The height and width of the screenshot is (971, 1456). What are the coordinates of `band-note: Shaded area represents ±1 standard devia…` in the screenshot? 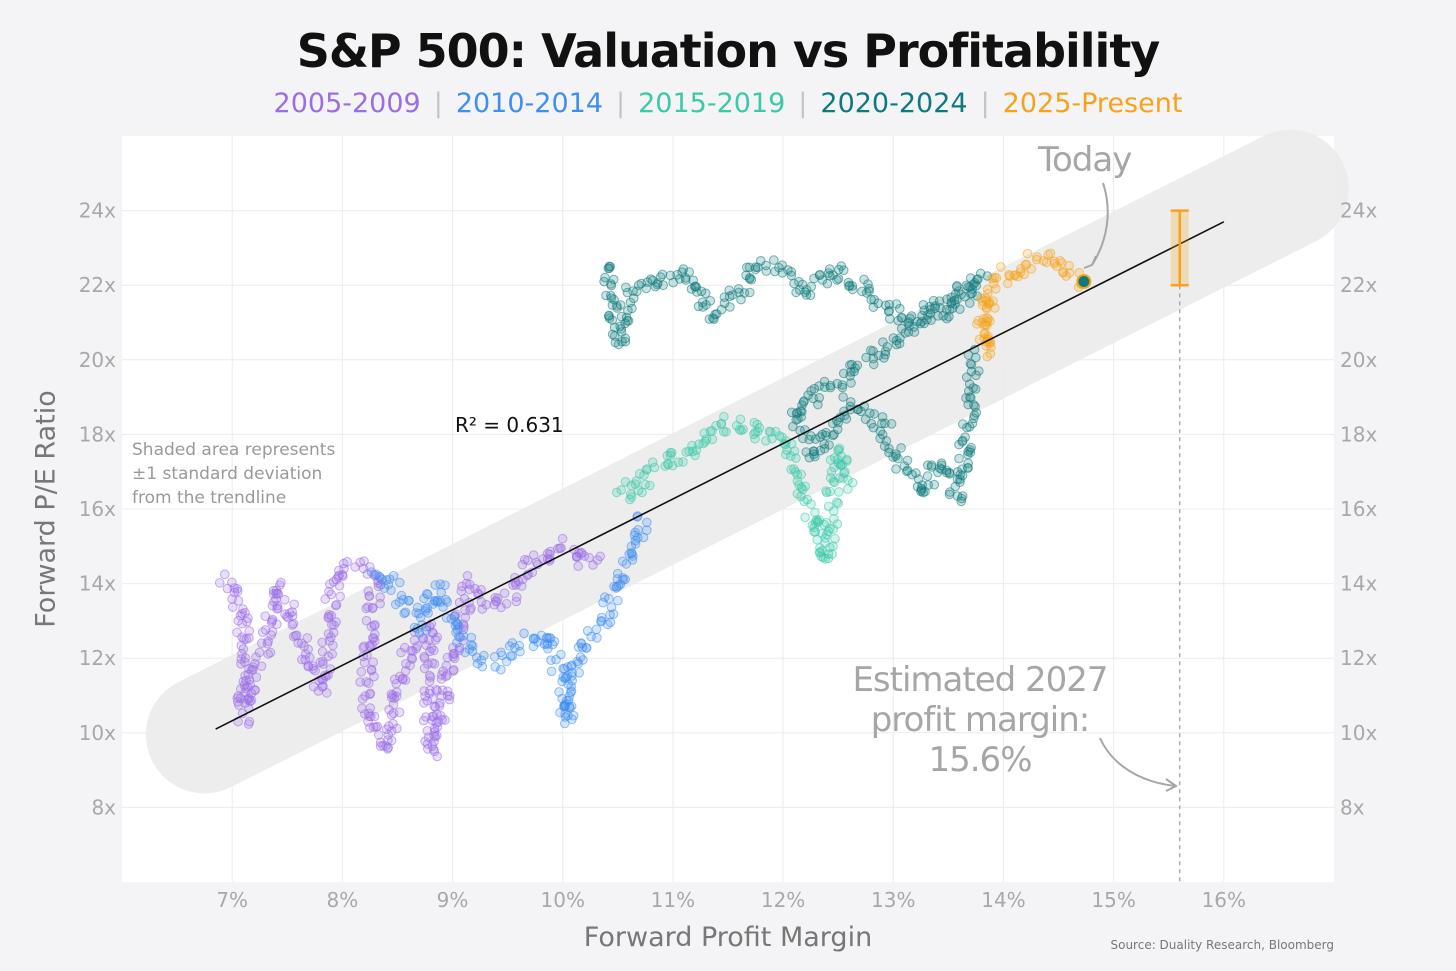 It's located at (234, 474).